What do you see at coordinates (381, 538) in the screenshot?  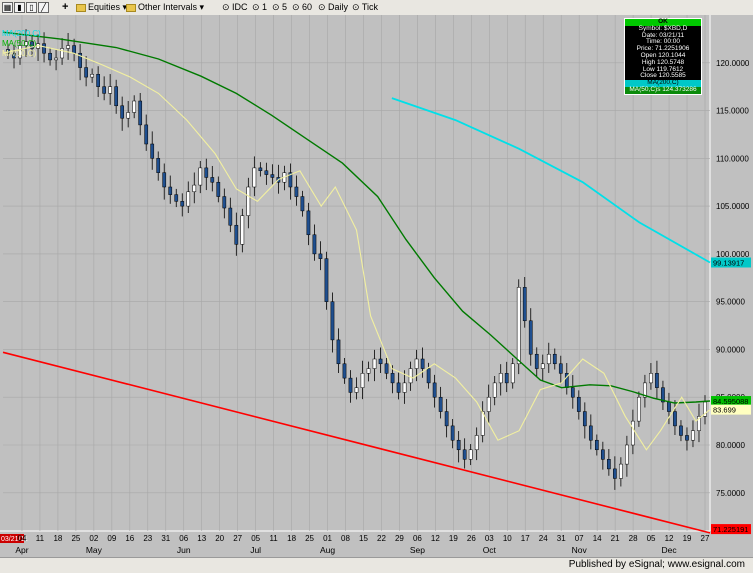 I see `x-tick-label: 22` at bounding box center [381, 538].